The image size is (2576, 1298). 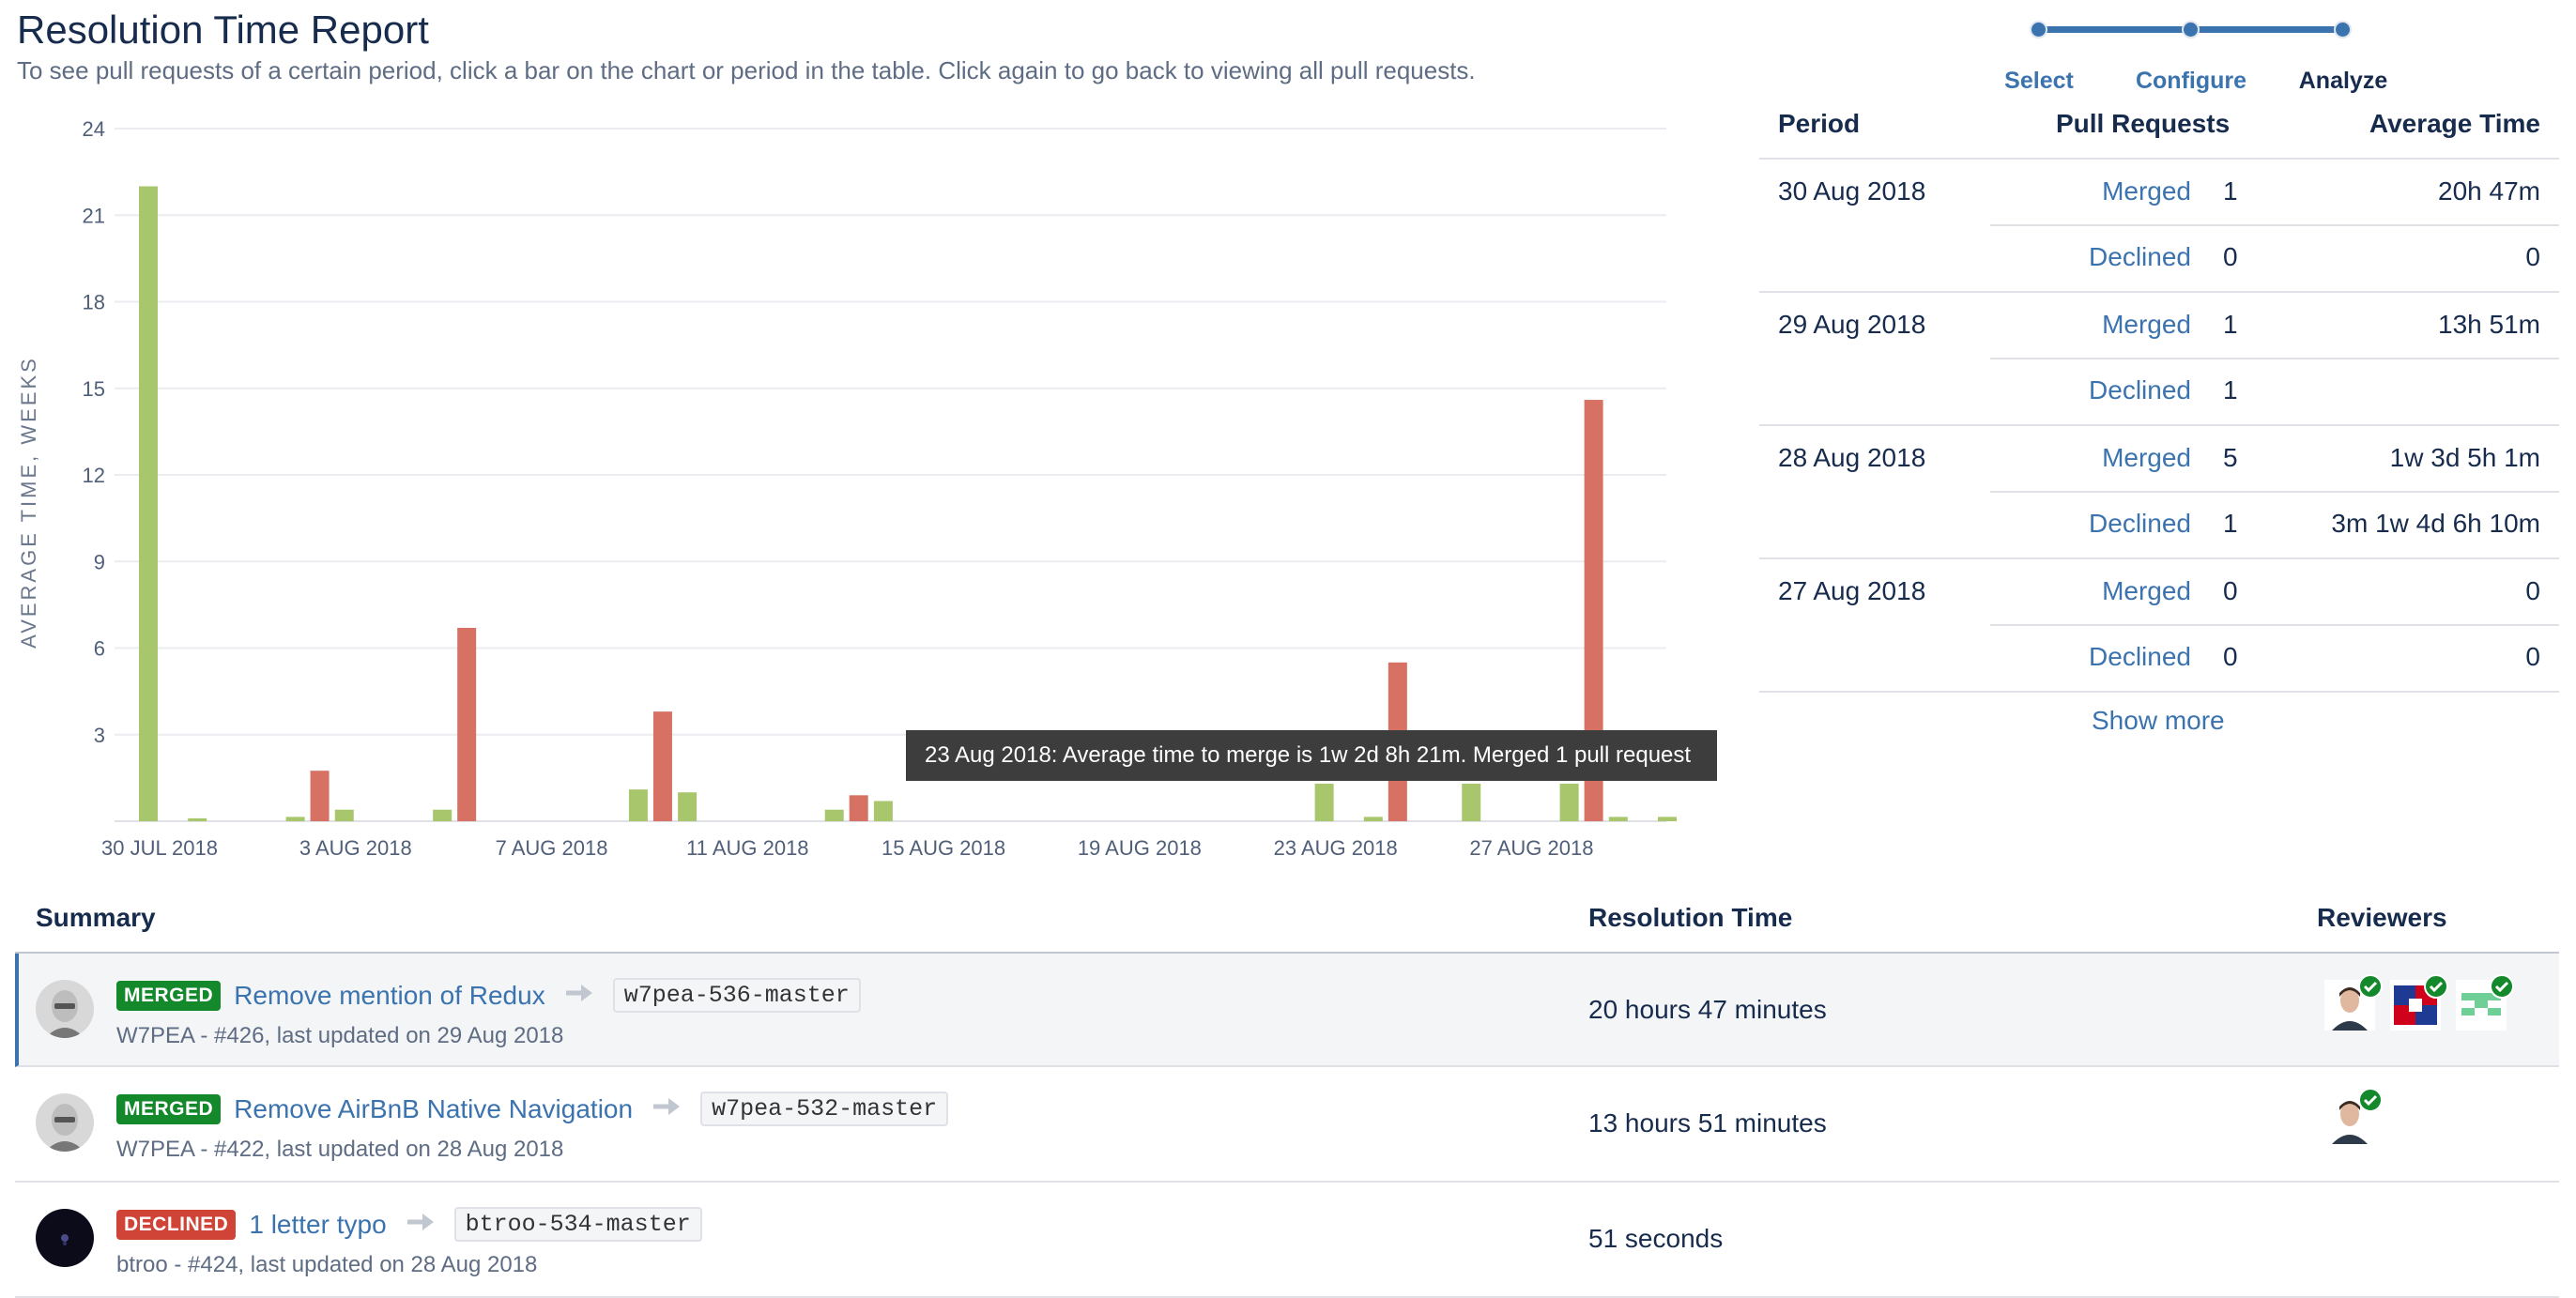 What do you see at coordinates (1852, 191) in the screenshot?
I see `period-date-link: 30 Aug 2018` at bounding box center [1852, 191].